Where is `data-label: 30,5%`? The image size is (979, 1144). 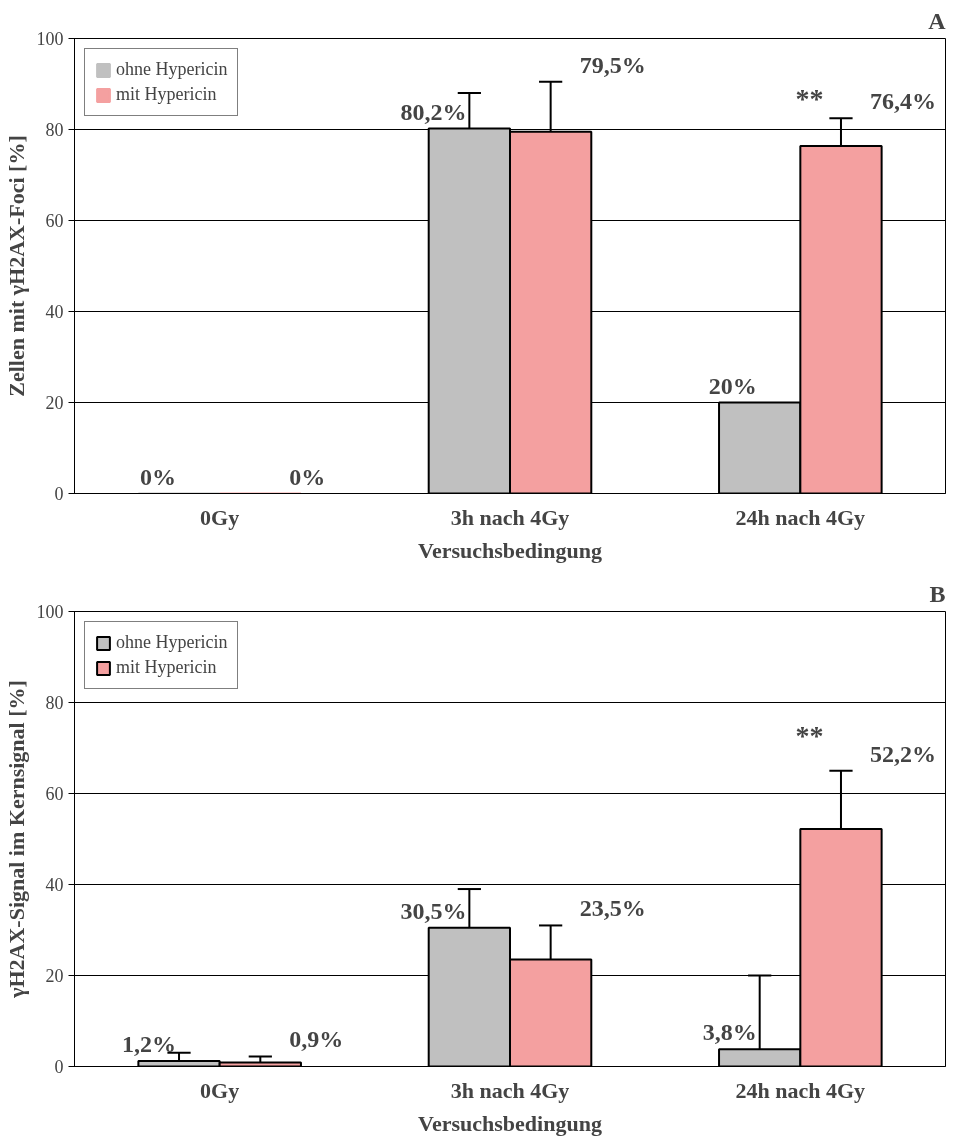
data-label: 30,5% is located at coordinates (433, 910).